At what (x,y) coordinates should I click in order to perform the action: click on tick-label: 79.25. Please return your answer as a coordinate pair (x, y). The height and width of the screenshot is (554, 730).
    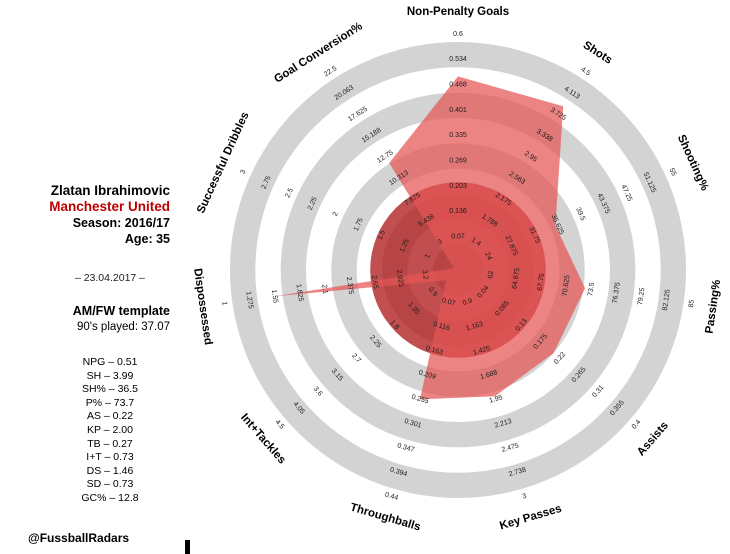
    Looking at the image, I should click on (641, 296).